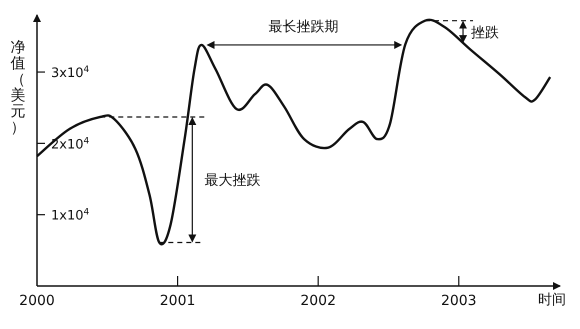  What do you see at coordinates (178, 301) in the screenshot?
I see `x-tick-label: 2001` at bounding box center [178, 301].